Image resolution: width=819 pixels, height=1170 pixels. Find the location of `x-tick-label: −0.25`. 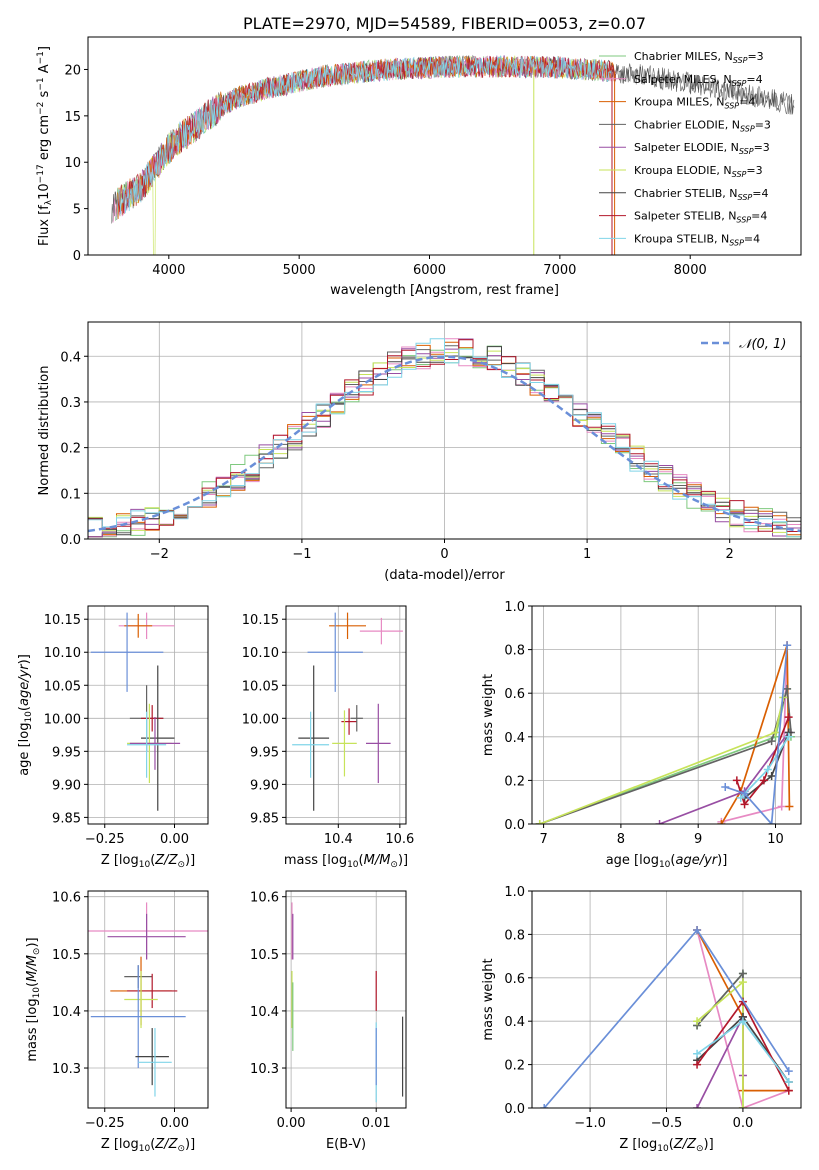

x-tick-label: −0.25 is located at coordinates (105, 1123).